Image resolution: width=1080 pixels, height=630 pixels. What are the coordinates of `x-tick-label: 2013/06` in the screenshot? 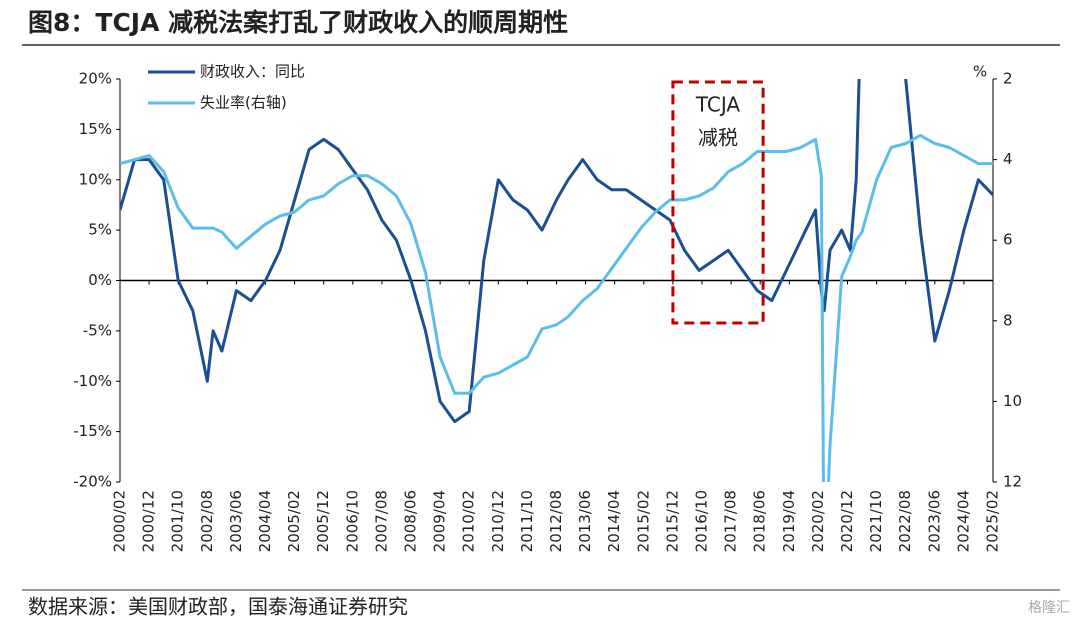 It's located at (585, 521).